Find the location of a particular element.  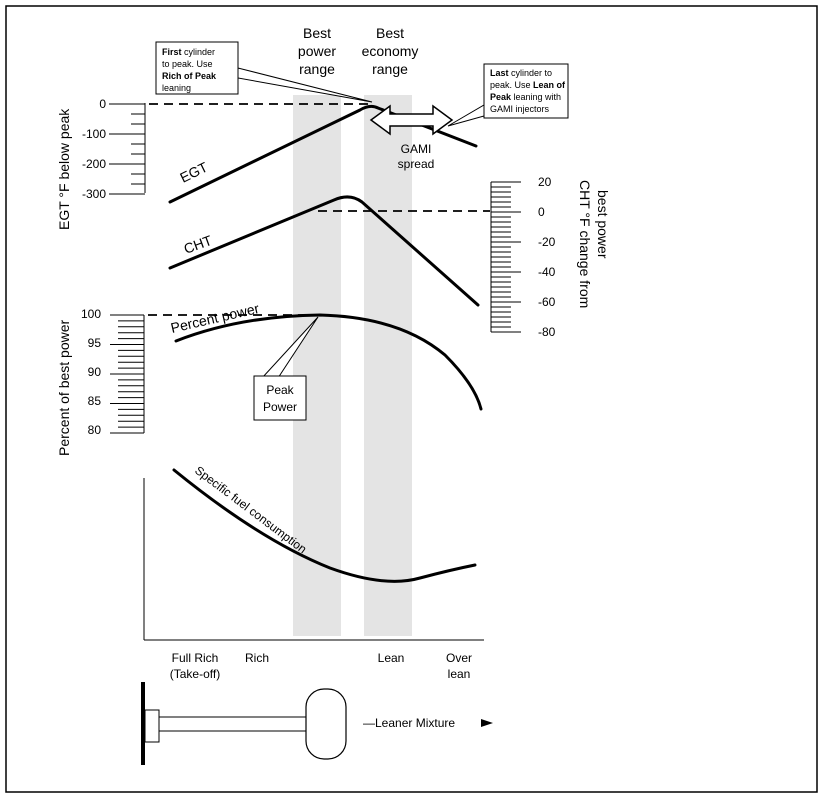

sfc-curve-label: Specific fuel consumption is located at coordinates (250, 509).